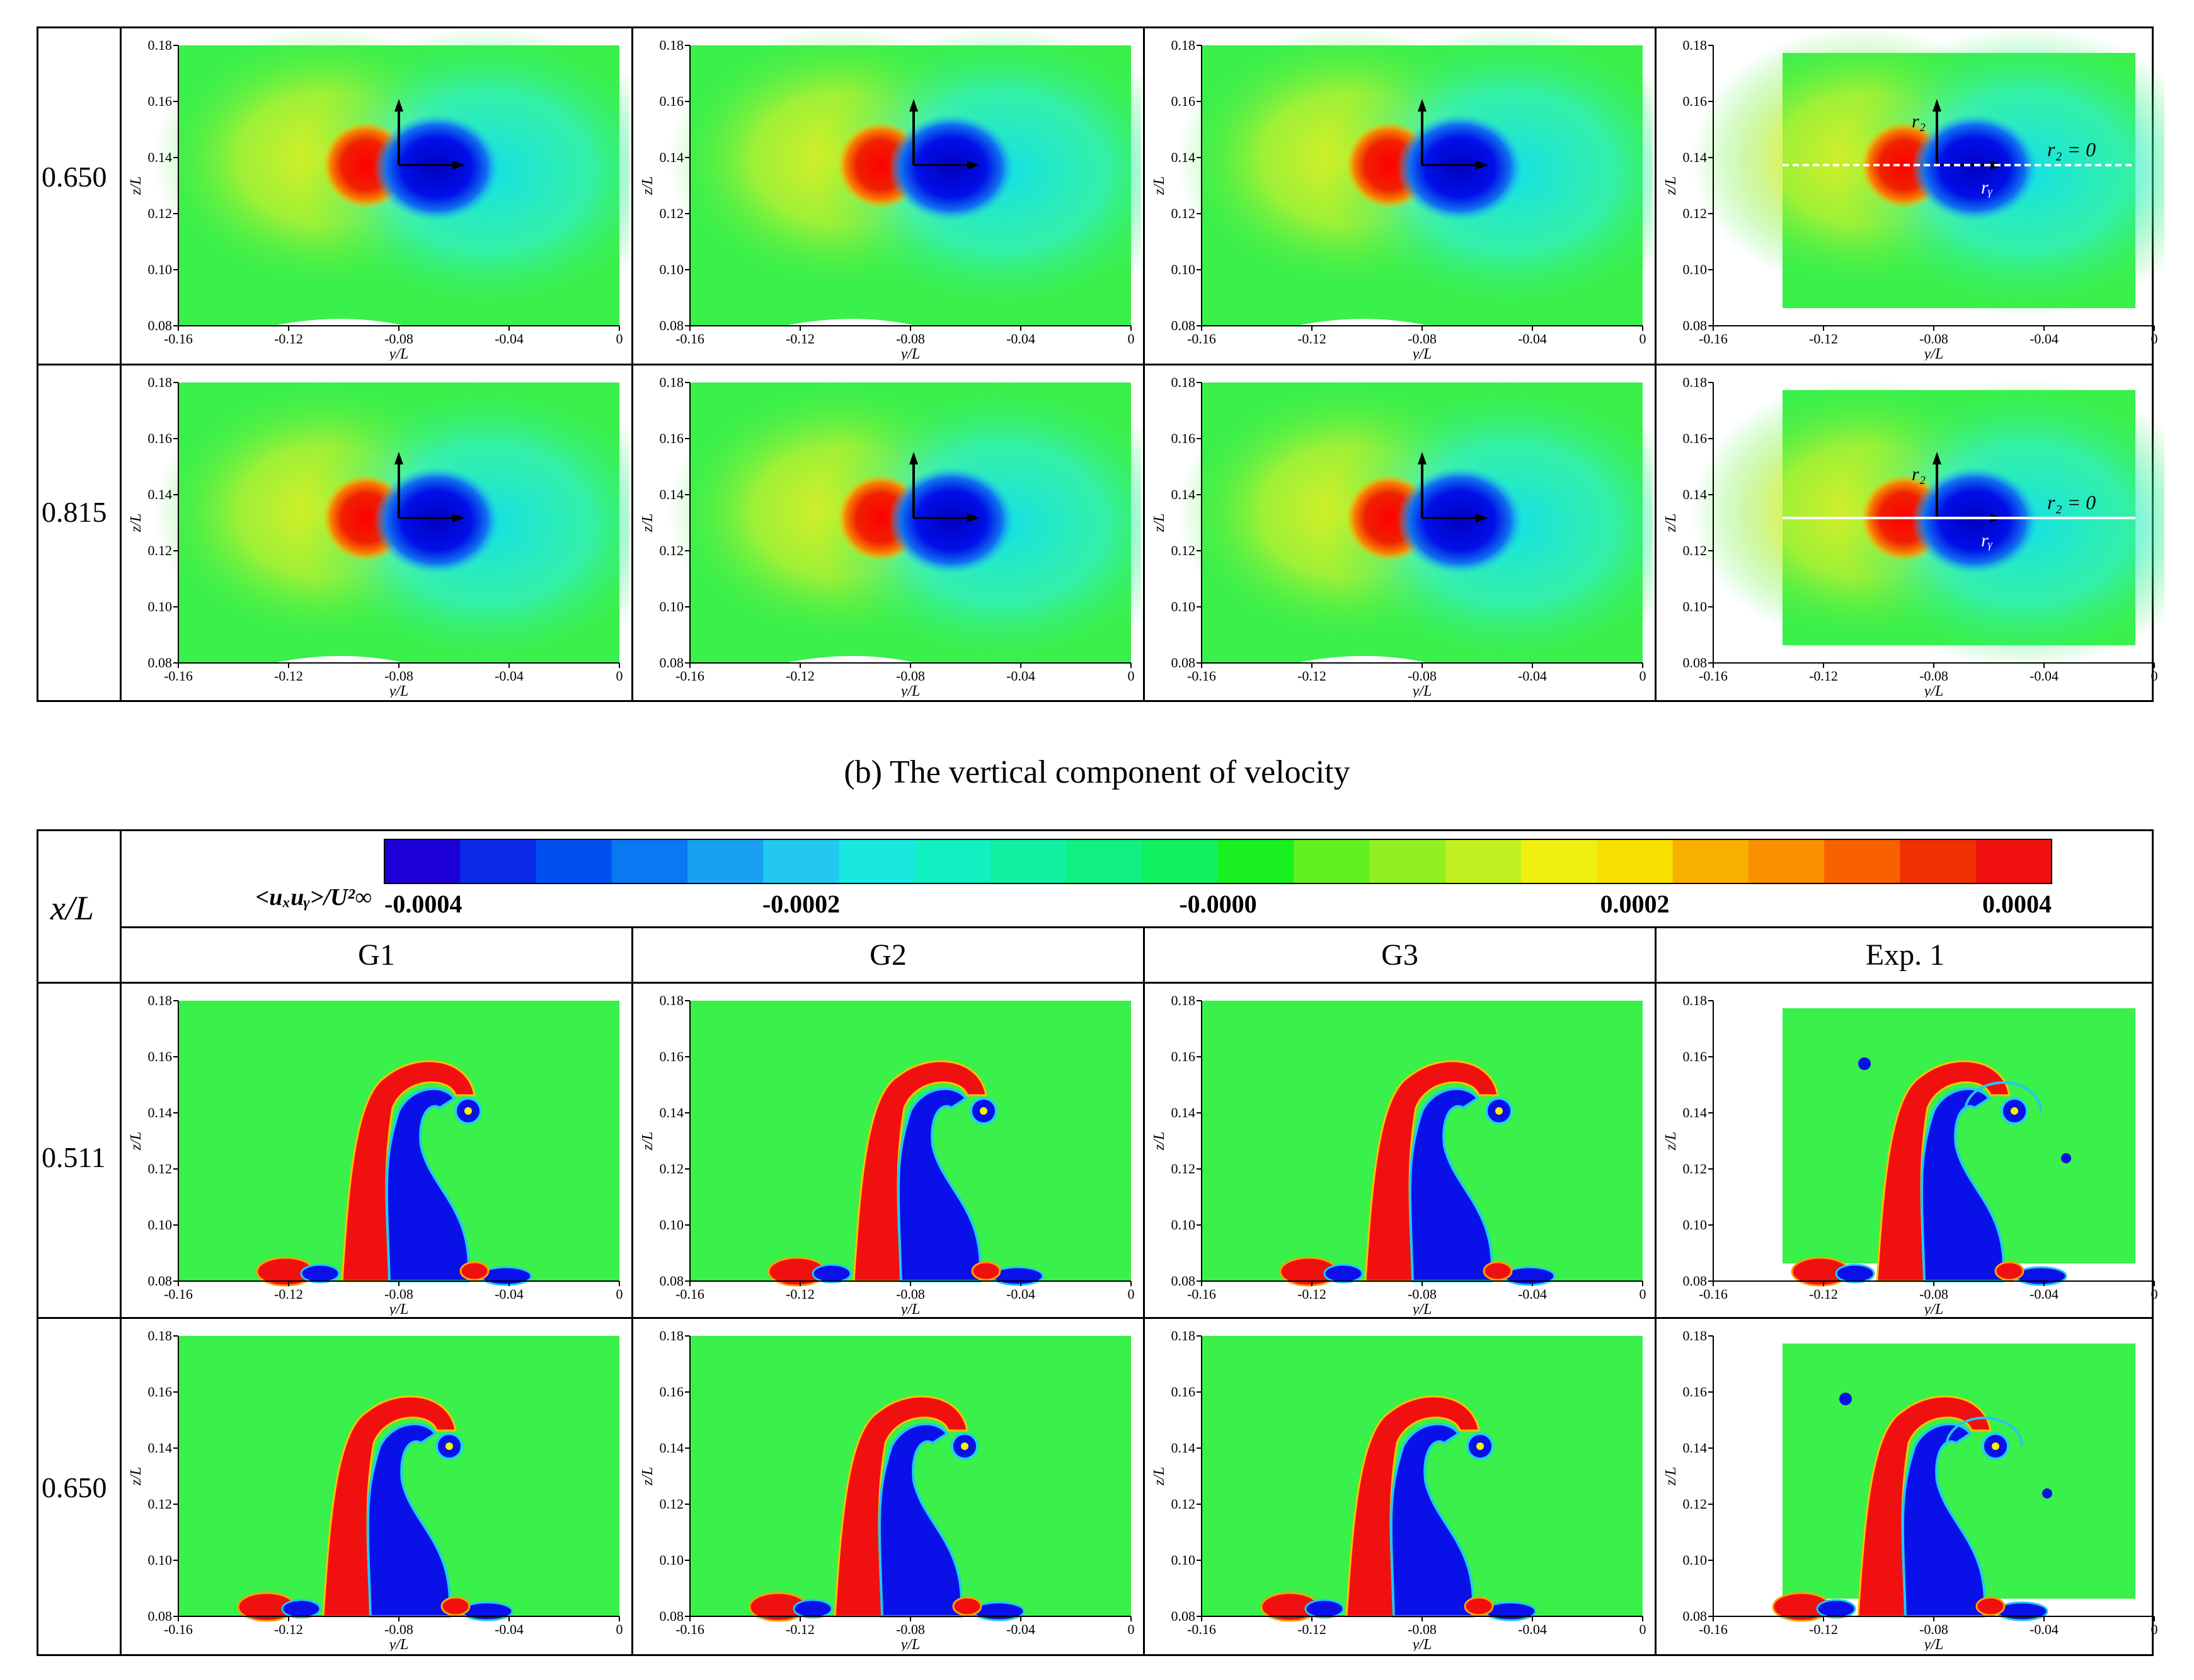 This screenshot has height=1680, width=2194. What do you see at coordinates (1937, 105) in the screenshot?
I see `rz-arrowhead` at bounding box center [1937, 105].